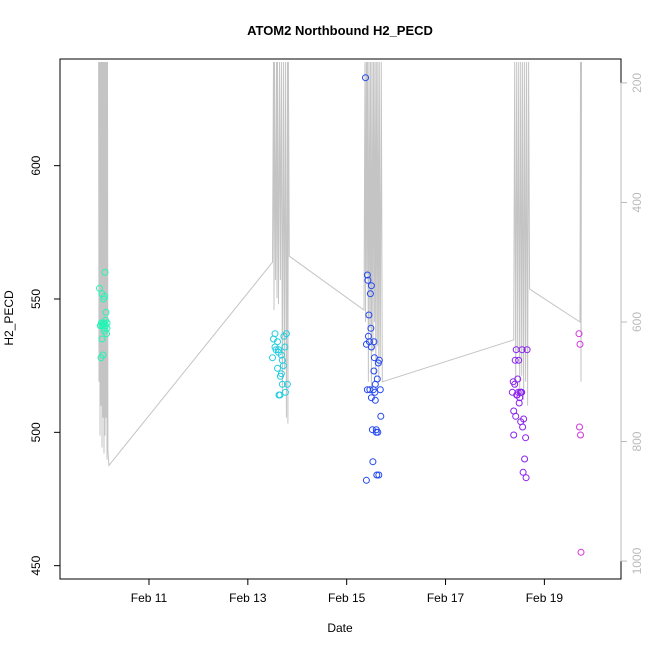  I want to click on y-tick-label: 450, so click(36, 565).